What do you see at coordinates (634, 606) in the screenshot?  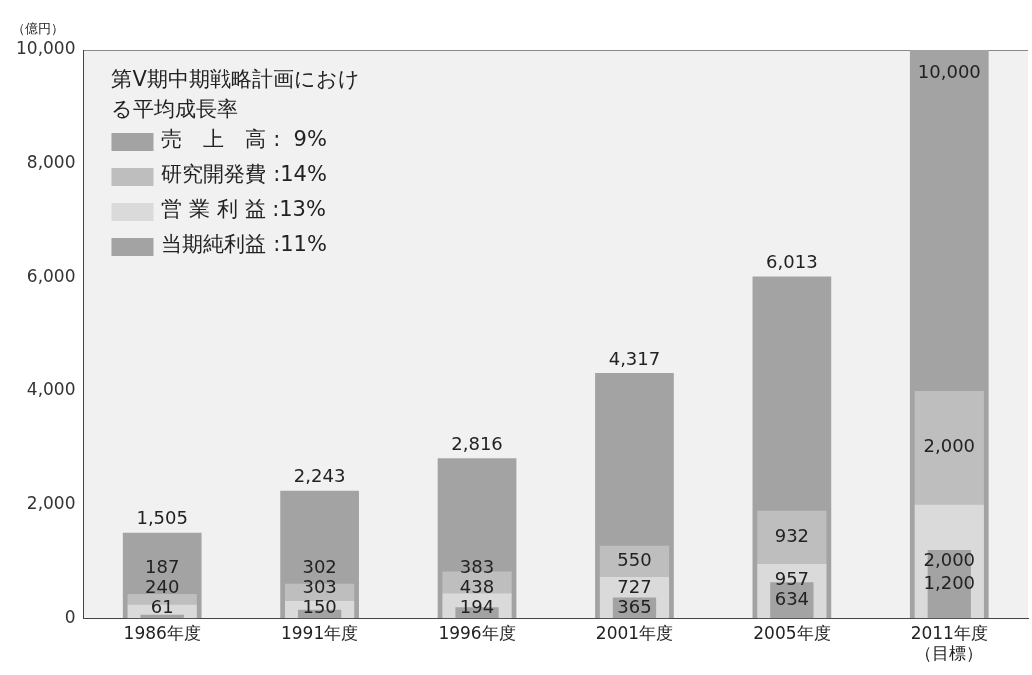 I see `data-label: 365` at bounding box center [634, 606].